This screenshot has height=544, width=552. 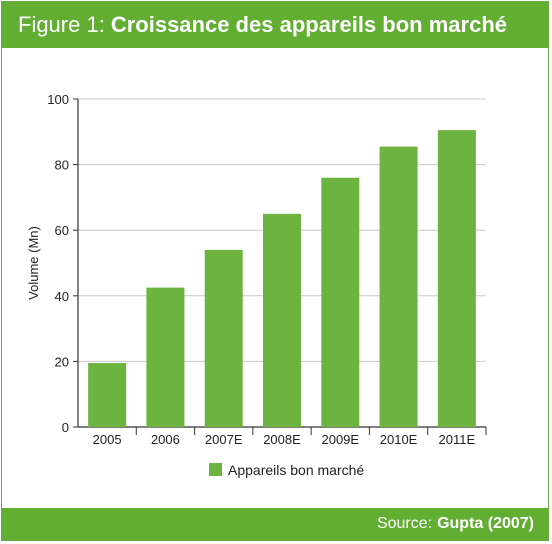 What do you see at coordinates (399, 439) in the screenshot?
I see `x-tick-label: 2010E` at bounding box center [399, 439].